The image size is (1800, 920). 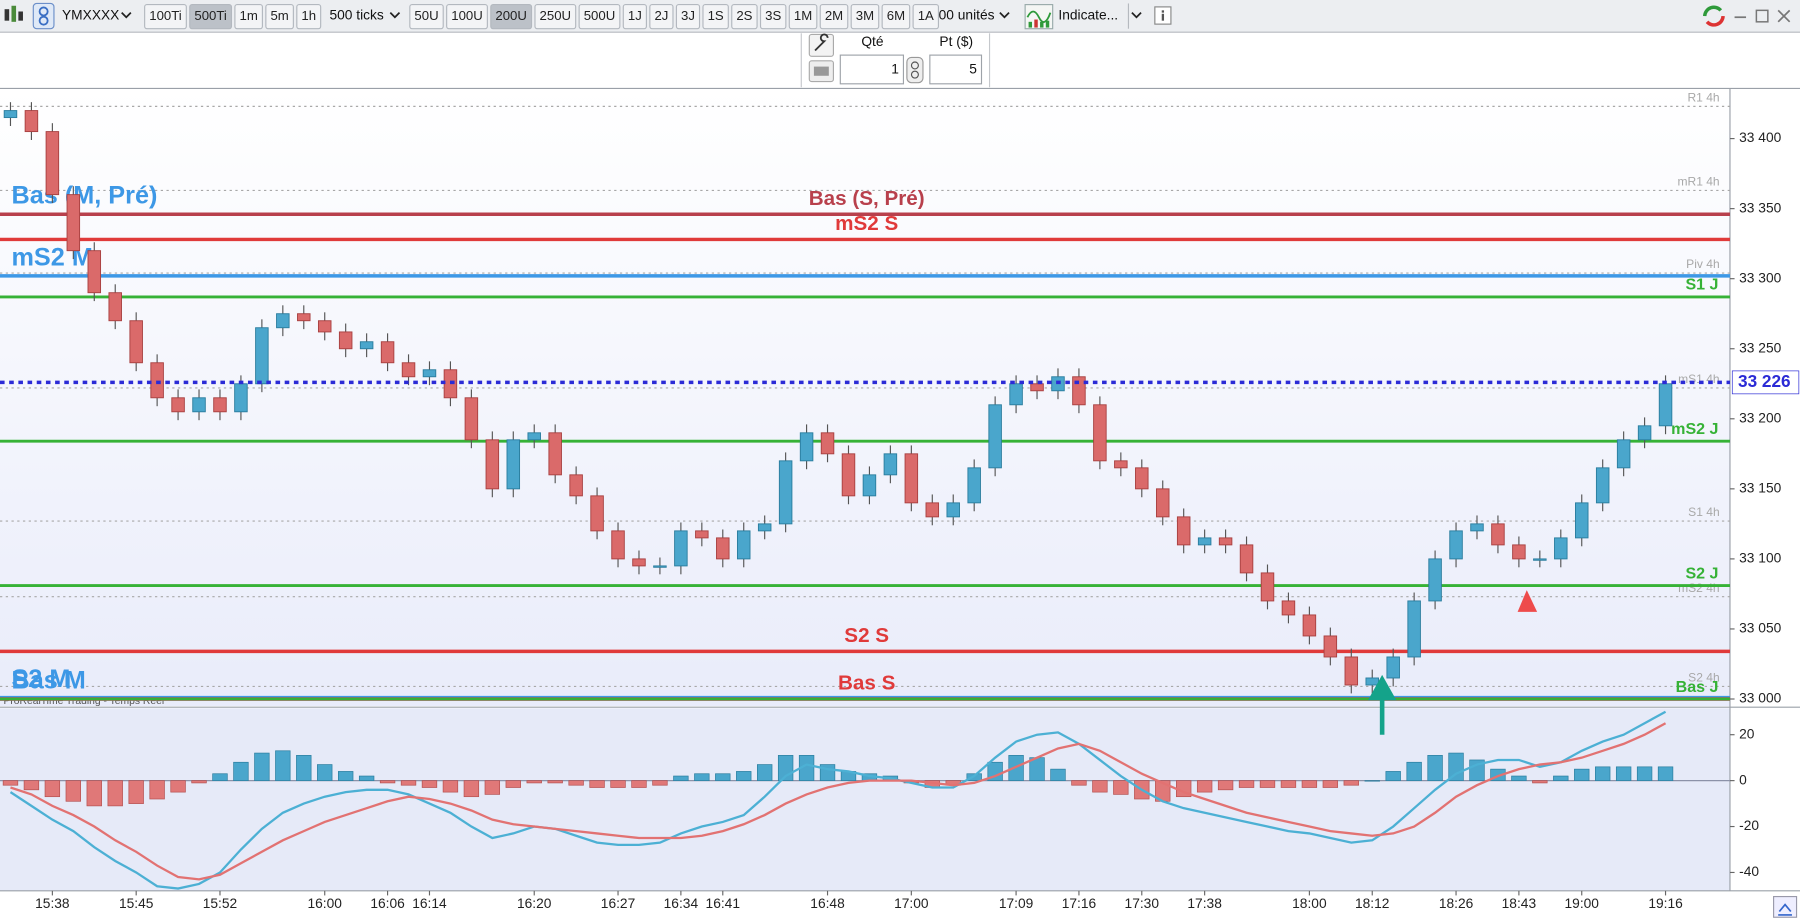 What do you see at coordinates (1713, 16) in the screenshot?
I see `refresh-button` at bounding box center [1713, 16].